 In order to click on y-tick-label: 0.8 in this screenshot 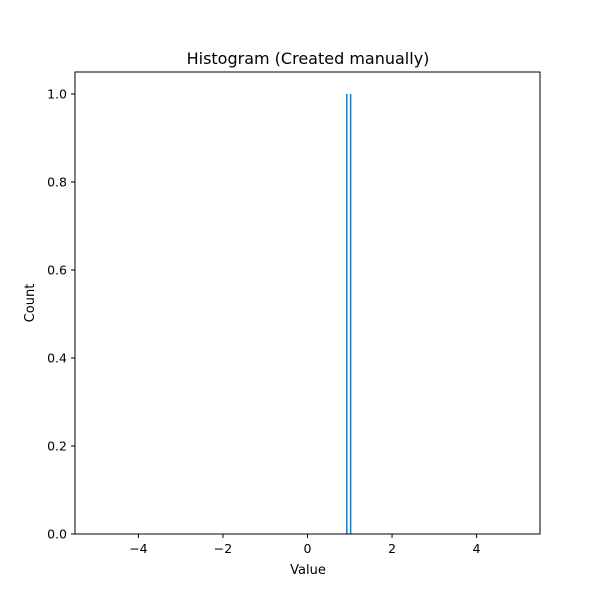, I will do `click(57, 182)`.